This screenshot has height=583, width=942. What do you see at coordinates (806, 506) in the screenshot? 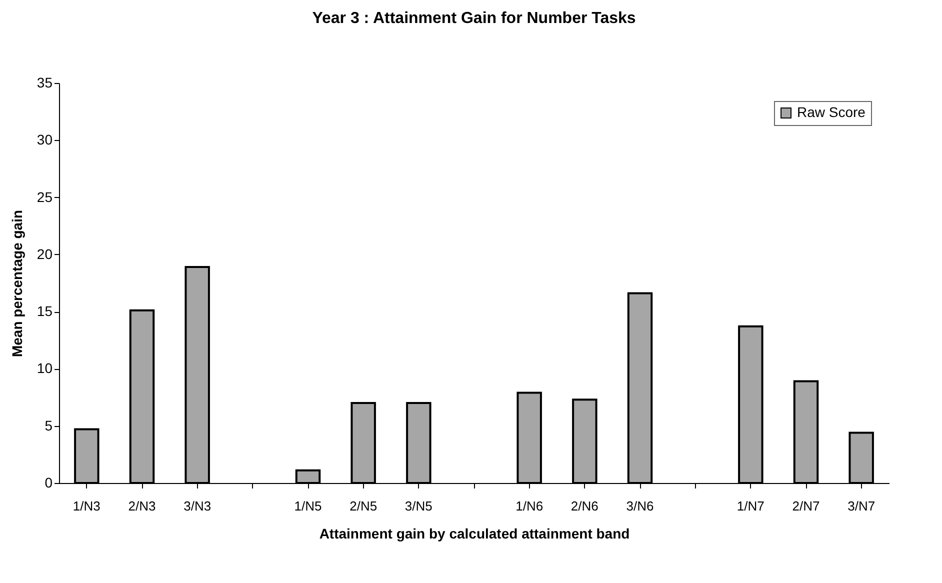
I see `x-tick-label: 2/N7` at bounding box center [806, 506].